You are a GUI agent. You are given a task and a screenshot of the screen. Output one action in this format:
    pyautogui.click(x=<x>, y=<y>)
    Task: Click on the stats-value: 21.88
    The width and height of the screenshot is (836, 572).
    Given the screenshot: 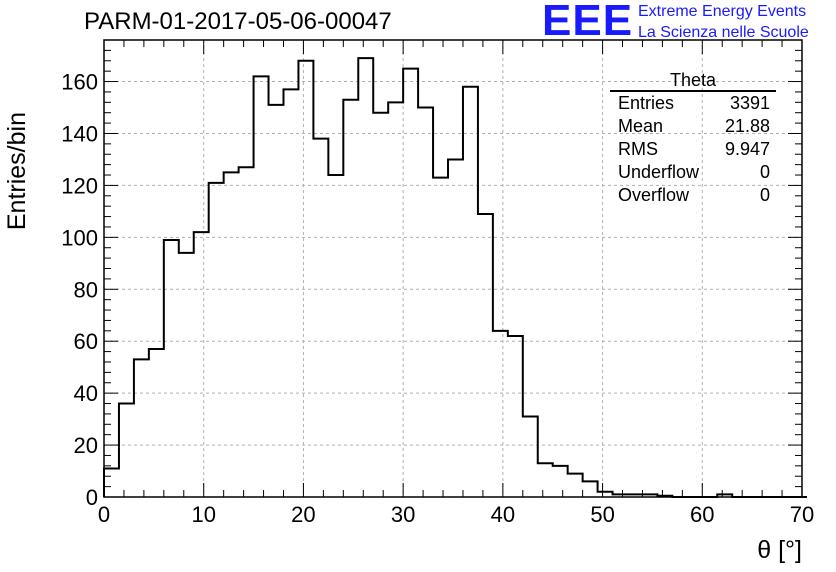 What is the action you would take?
    pyautogui.click(x=747, y=126)
    